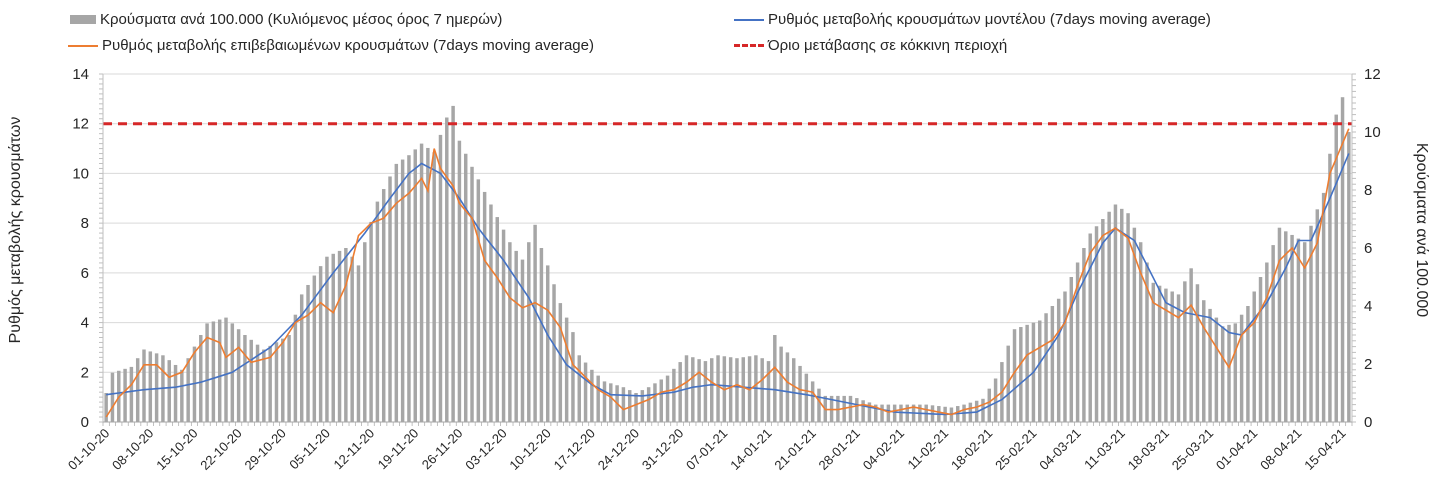  I want to click on x-tick-label: 31-12-20, so click(662, 449).